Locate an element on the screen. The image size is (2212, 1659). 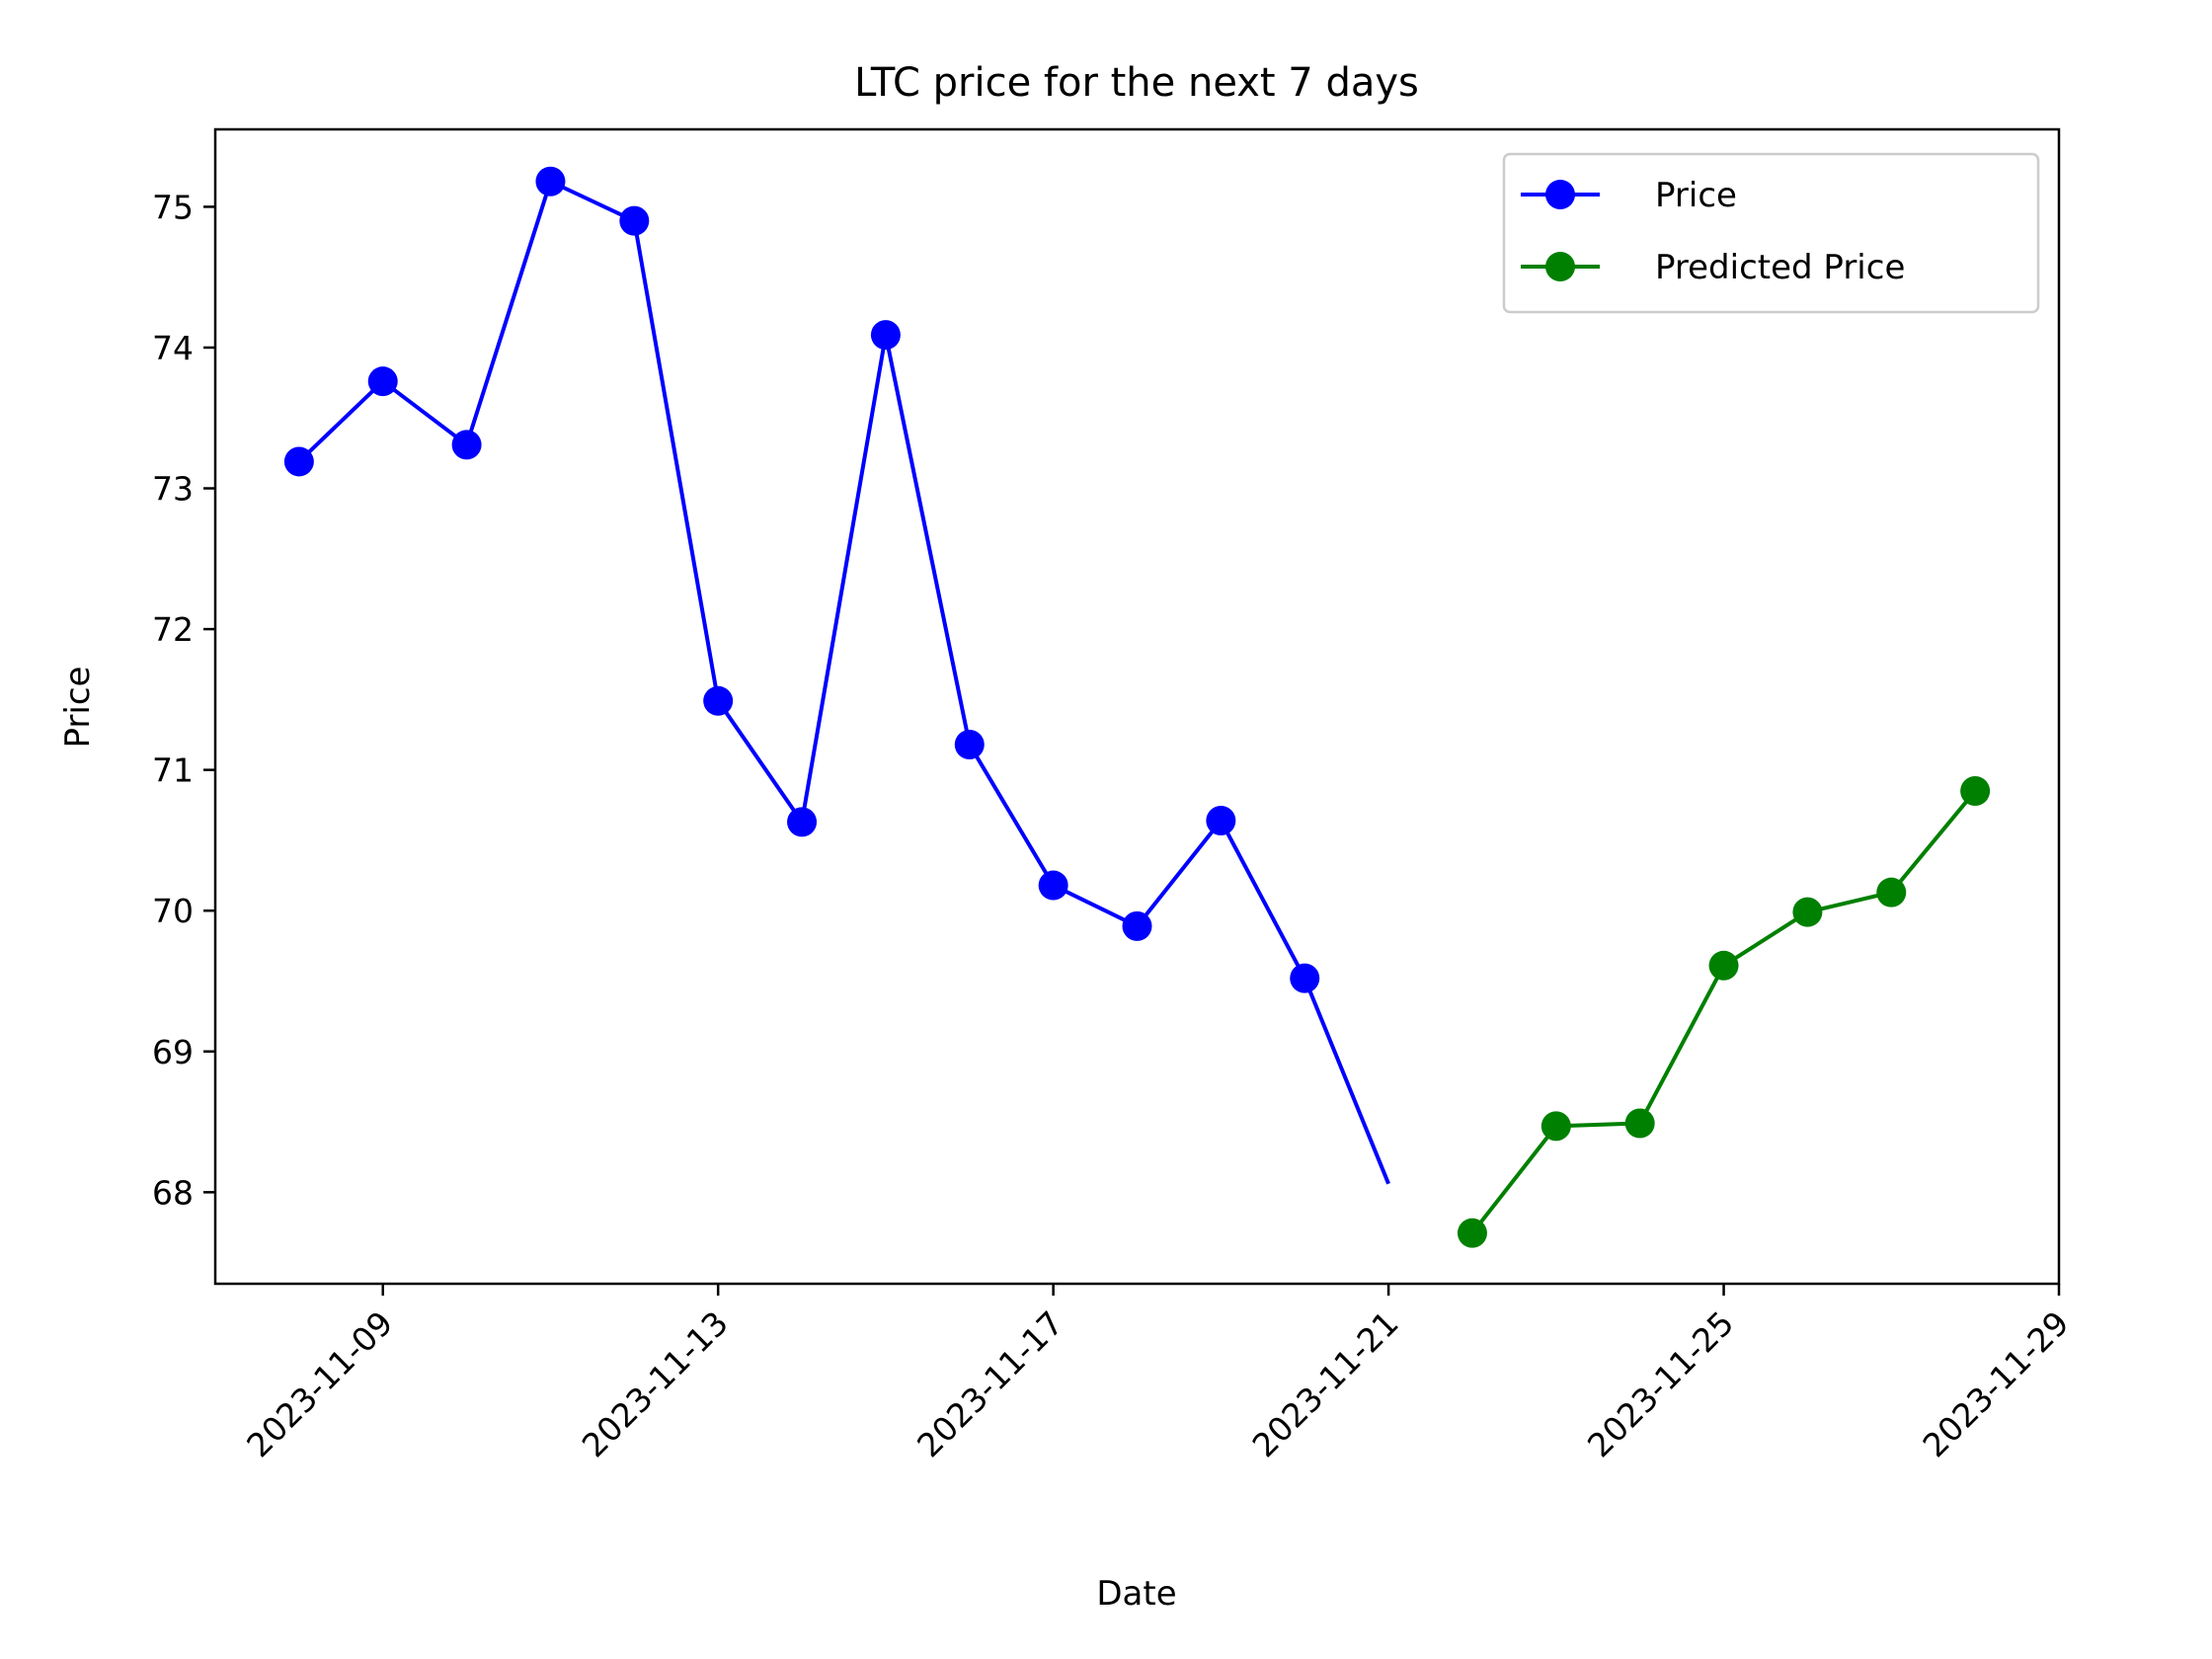
x-axis-label: Date is located at coordinates (1136, 1594).